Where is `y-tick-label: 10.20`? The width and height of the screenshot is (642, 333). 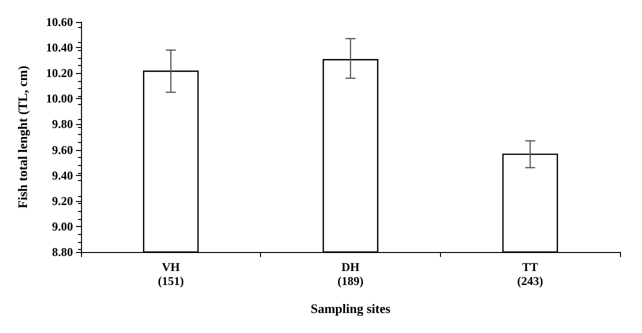
y-tick-label: 10.20 is located at coordinates (59, 73).